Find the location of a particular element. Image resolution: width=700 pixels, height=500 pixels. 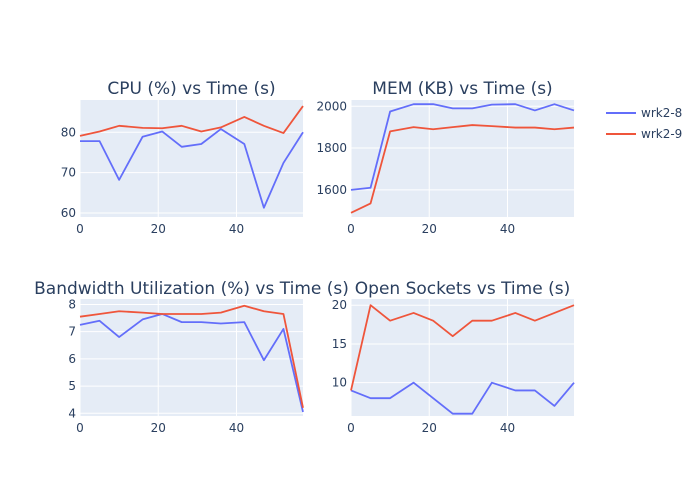

subplot-1: 0 20 40 60 70 80 CPU (%) vs Time (s) is located at coordinates (182, 157).